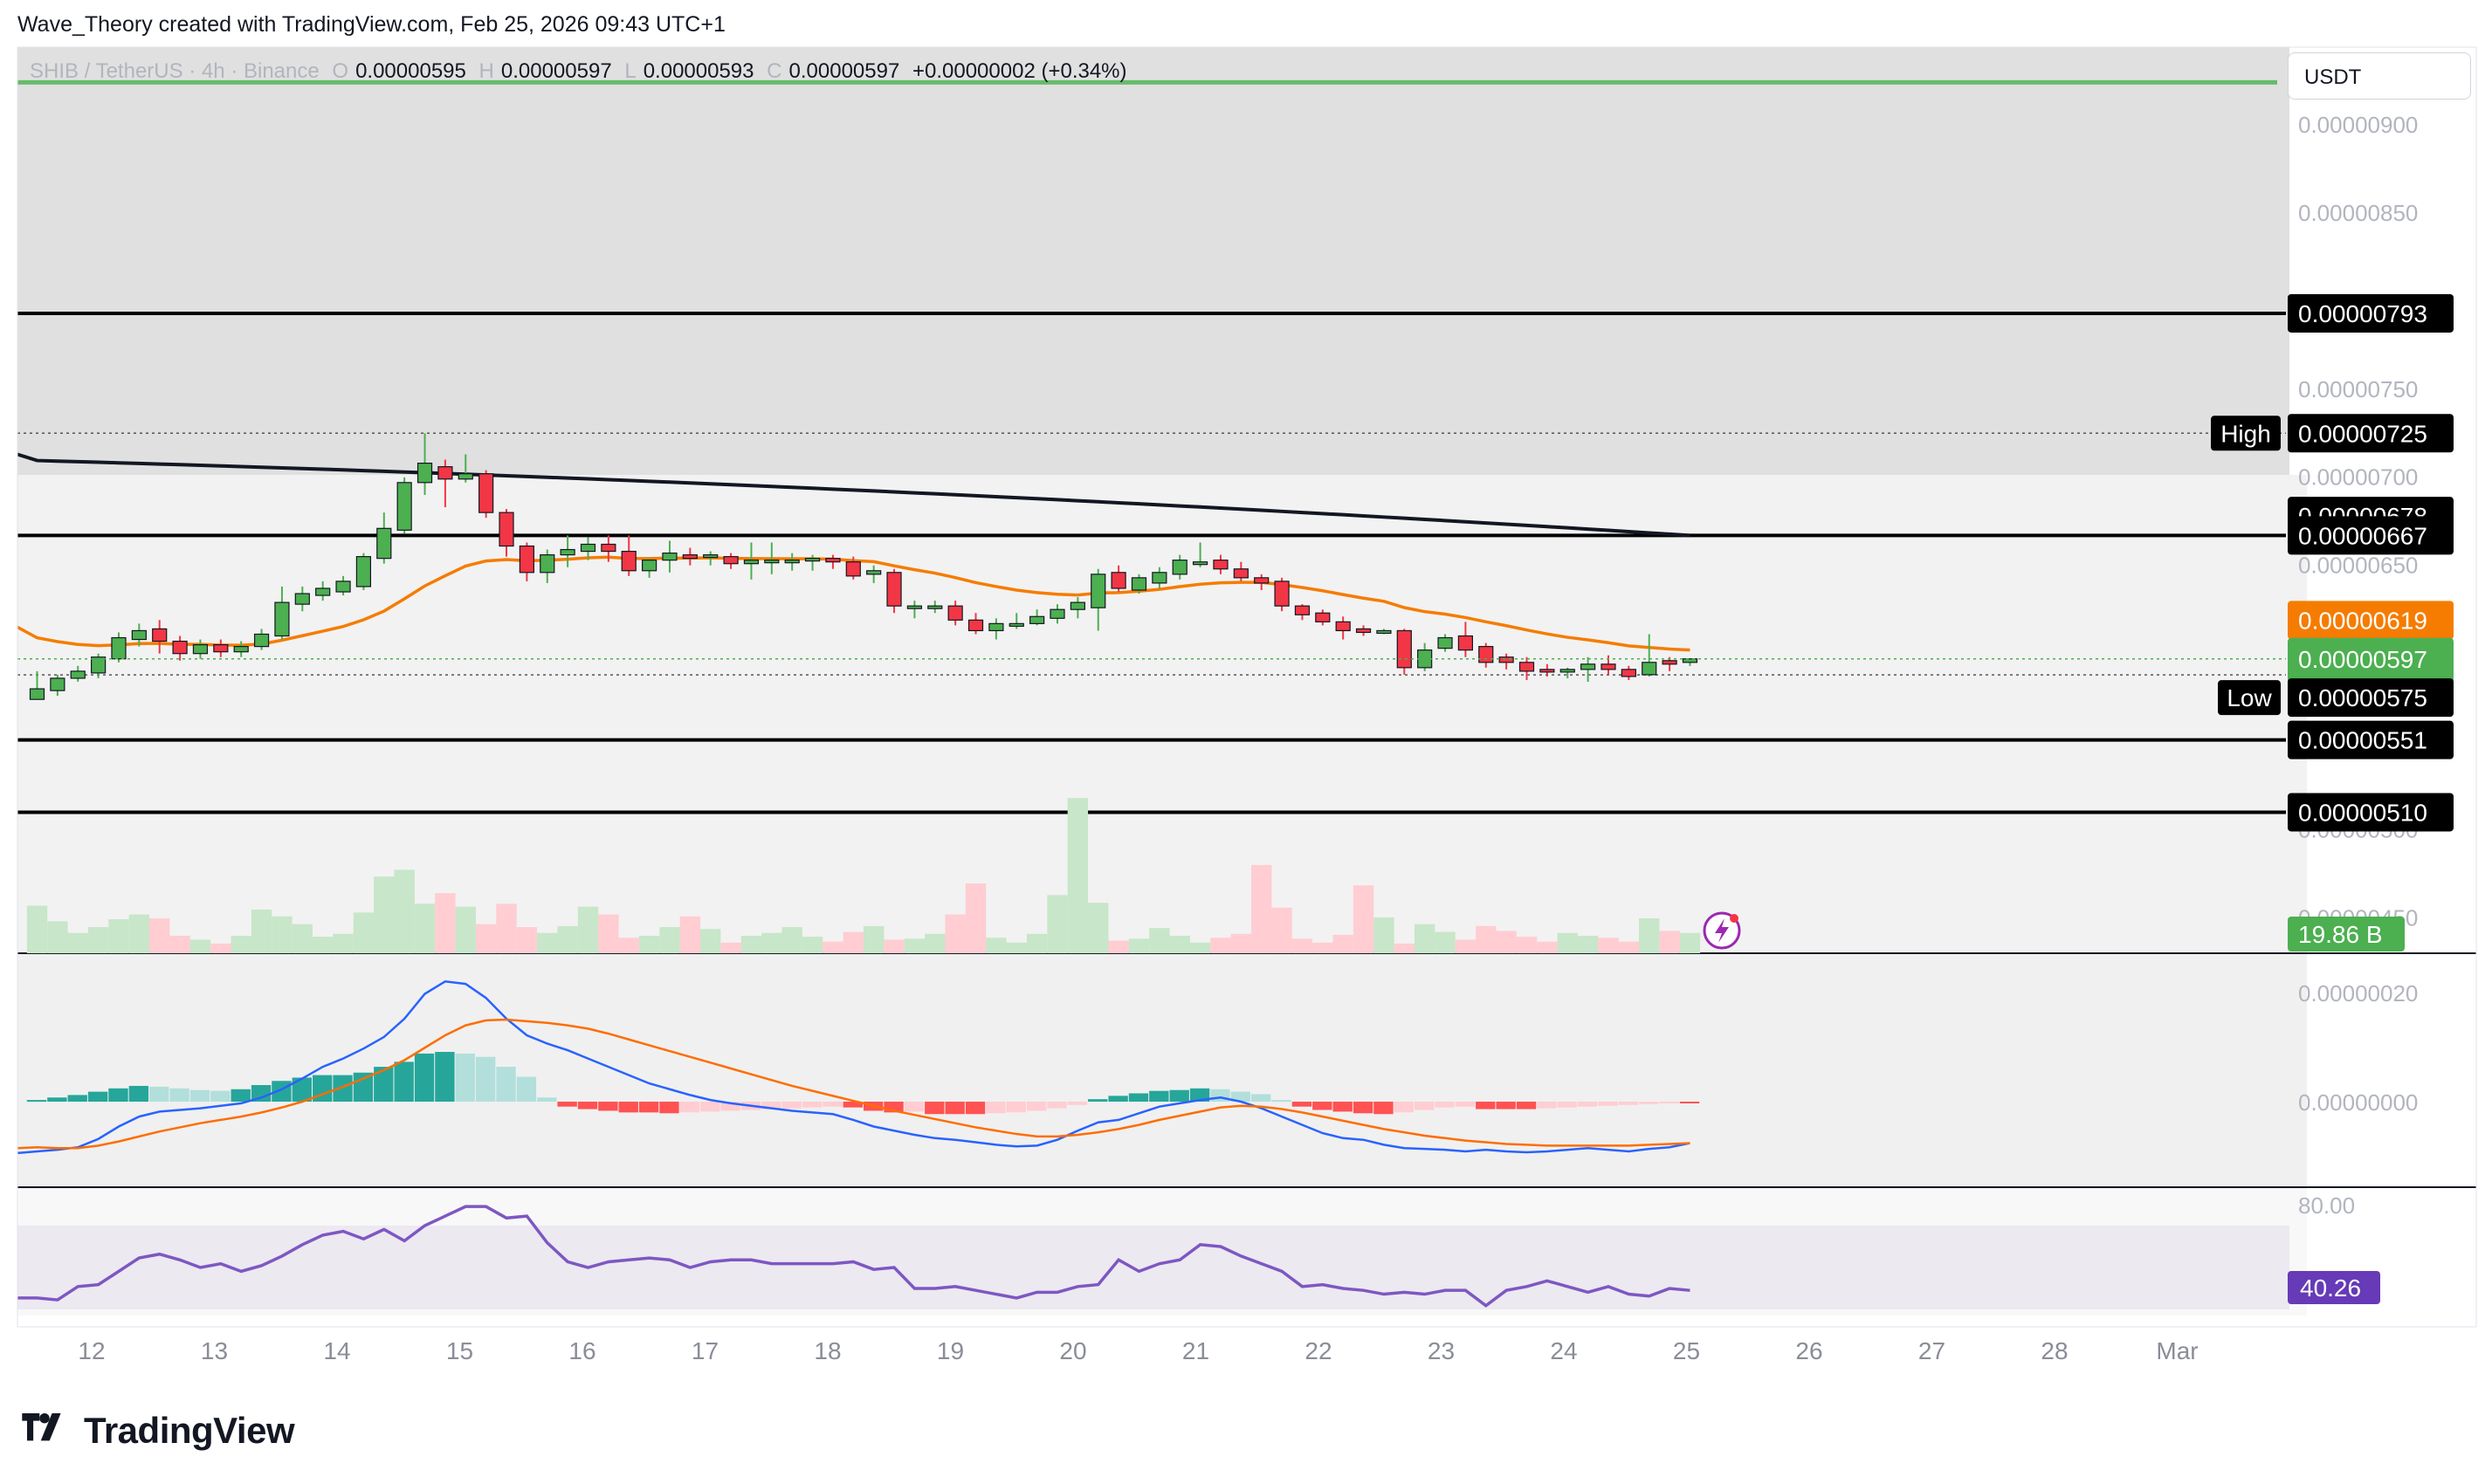 The height and width of the screenshot is (1484, 2492). What do you see at coordinates (2380, 76) in the screenshot?
I see `currency-button: USDT` at bounding box center [2380, 76].